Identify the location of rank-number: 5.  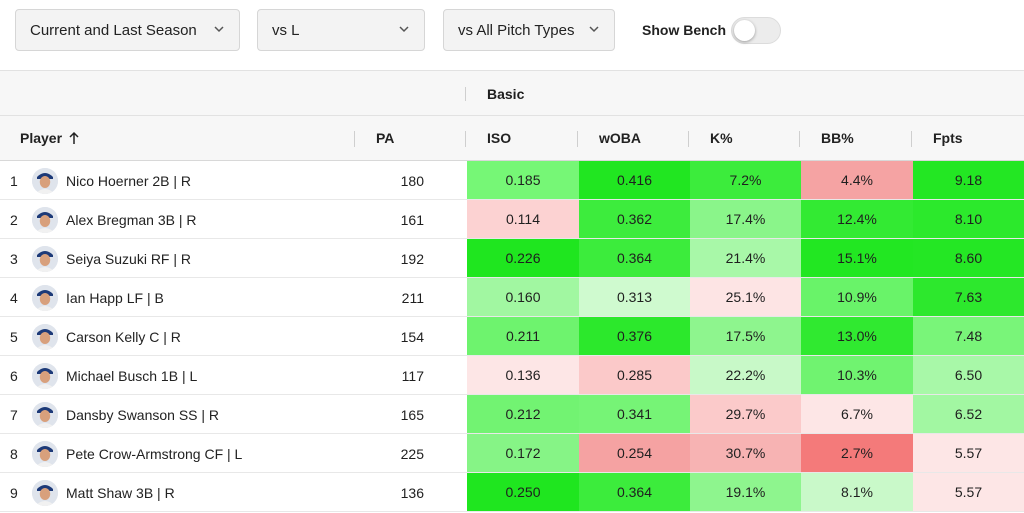
(14, 337).